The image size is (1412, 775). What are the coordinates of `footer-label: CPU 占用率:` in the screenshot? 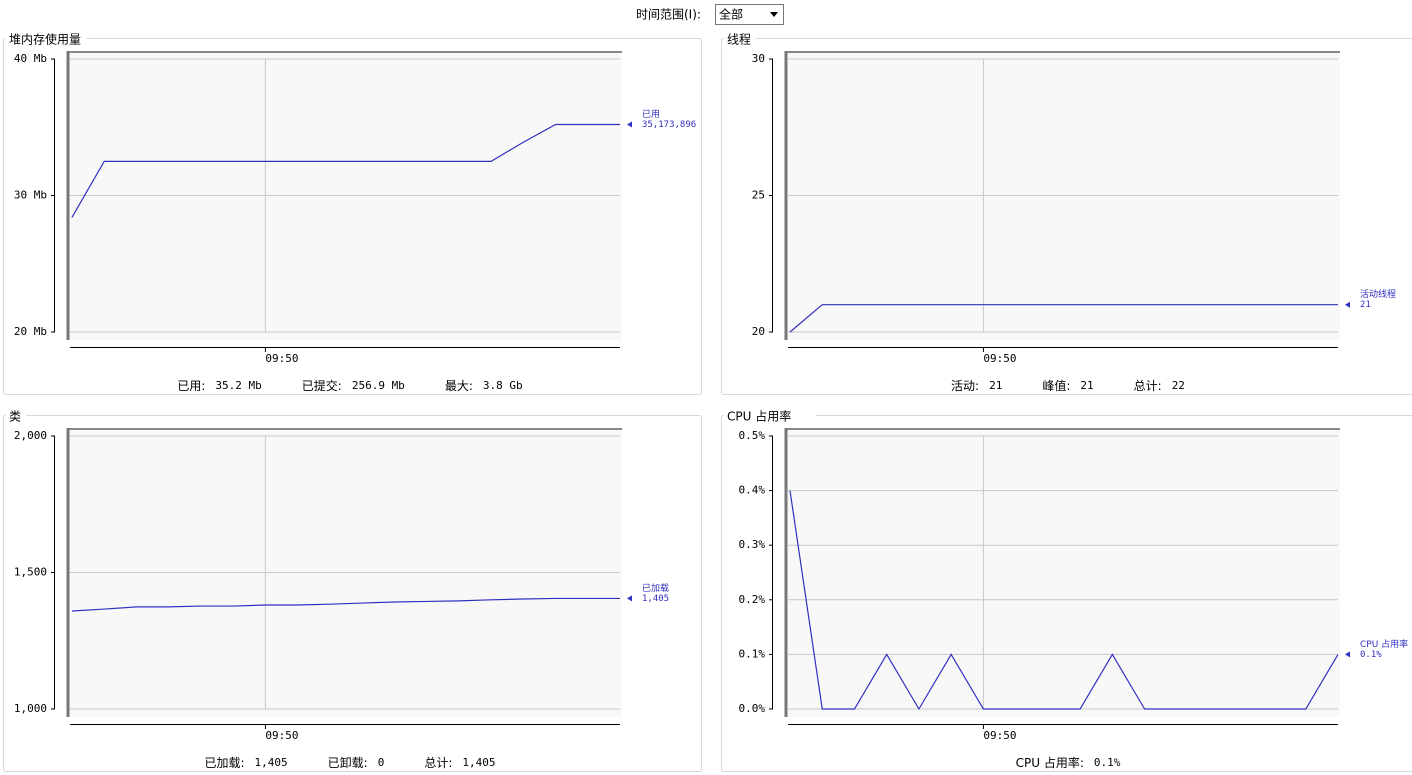 It's located at (1050, 762).